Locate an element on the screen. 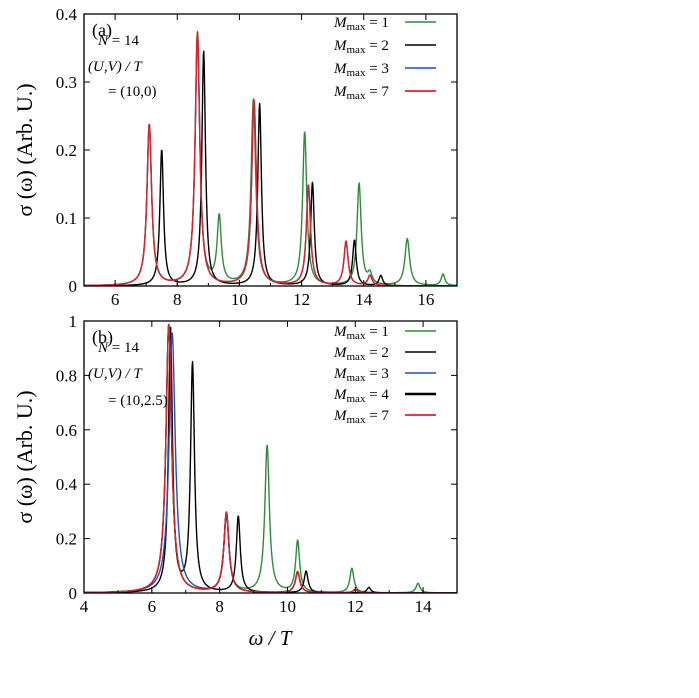 The width and height of the screenshot is (699, 698). panel-label: (b) is located at coordinates (102, 337).